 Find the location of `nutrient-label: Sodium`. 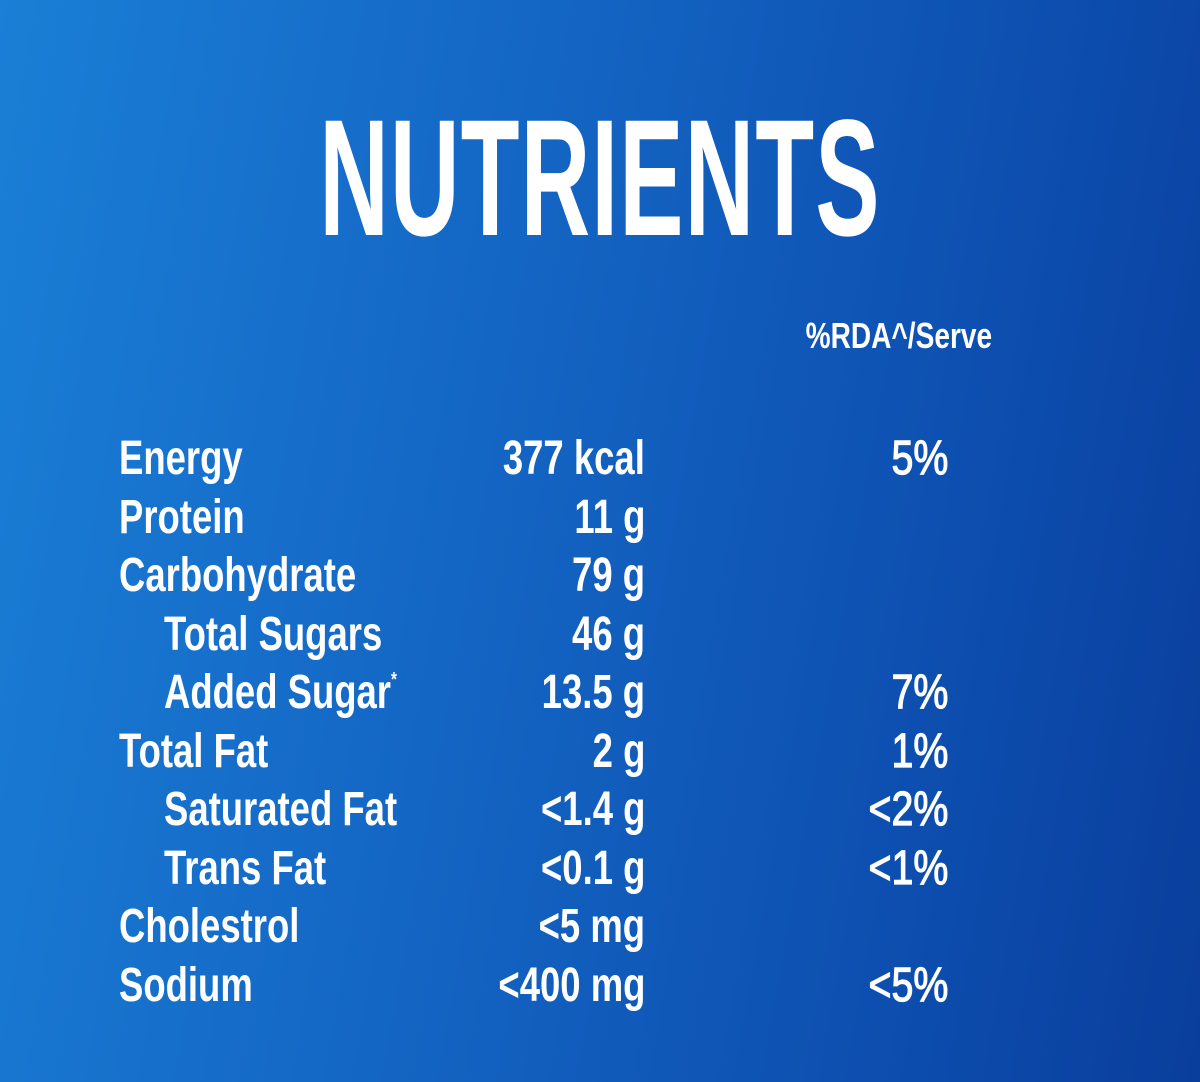

nutrient-label: Sodium is located at coordinates (186, 985).